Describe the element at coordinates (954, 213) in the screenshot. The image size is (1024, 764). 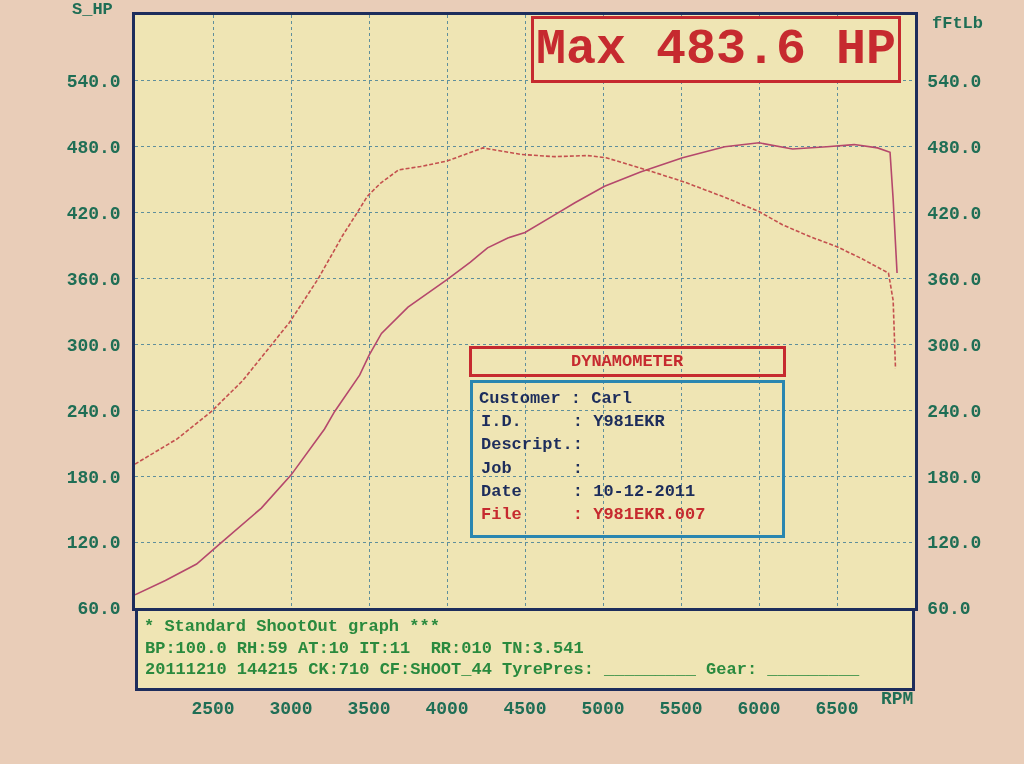
I see `y2-tick-label: 420.0` at that location.